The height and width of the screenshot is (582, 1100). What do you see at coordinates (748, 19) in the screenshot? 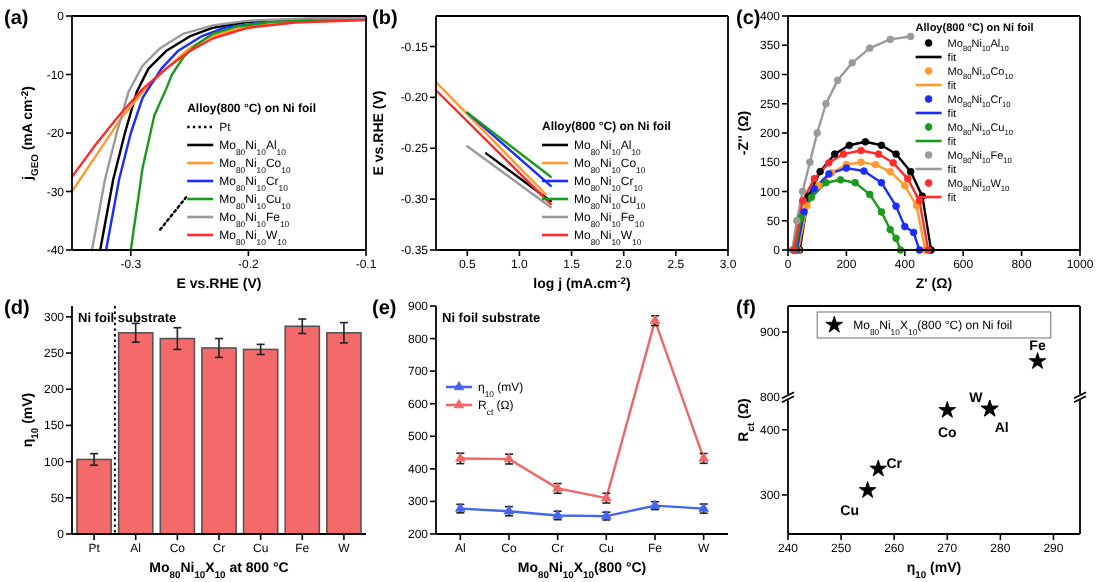
I see `chart-title: (c)` at bounding box center [748, 19].